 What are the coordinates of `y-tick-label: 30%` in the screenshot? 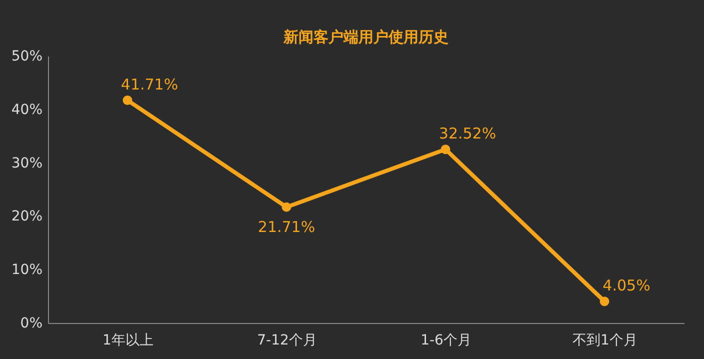 It's located at (26, 163).